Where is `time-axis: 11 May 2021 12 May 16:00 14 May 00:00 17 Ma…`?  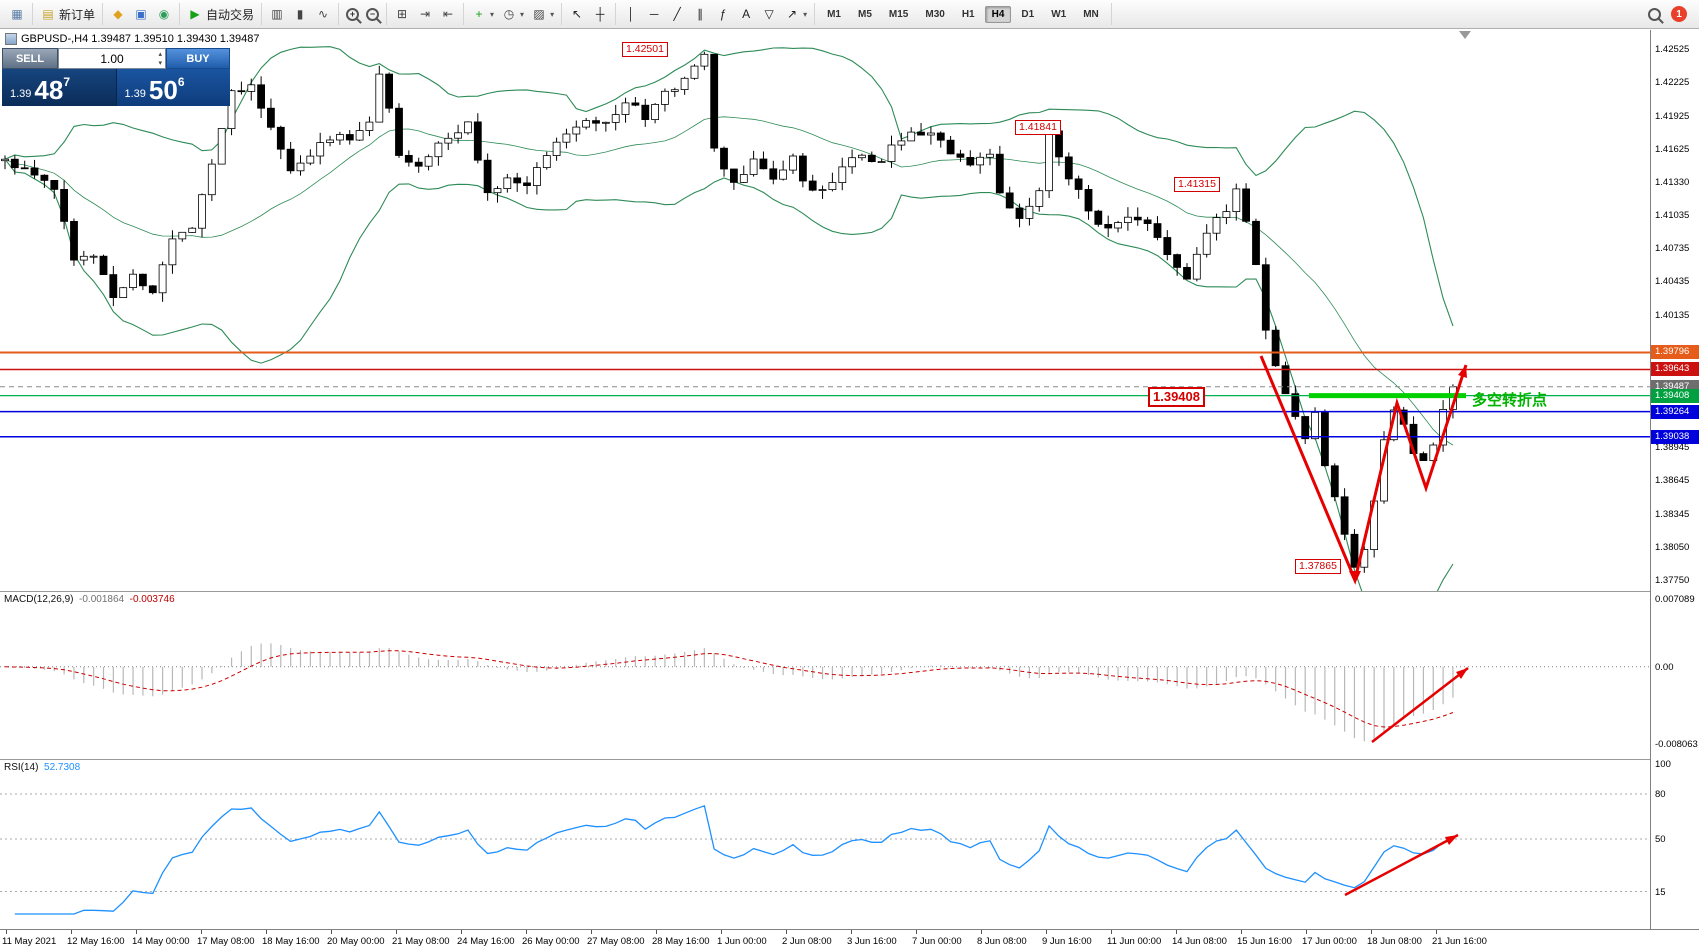
time-axis: 11 May 2021 12 May 16:00 14 May 00:00 17 Ma… is located at coordinates (849, 940).